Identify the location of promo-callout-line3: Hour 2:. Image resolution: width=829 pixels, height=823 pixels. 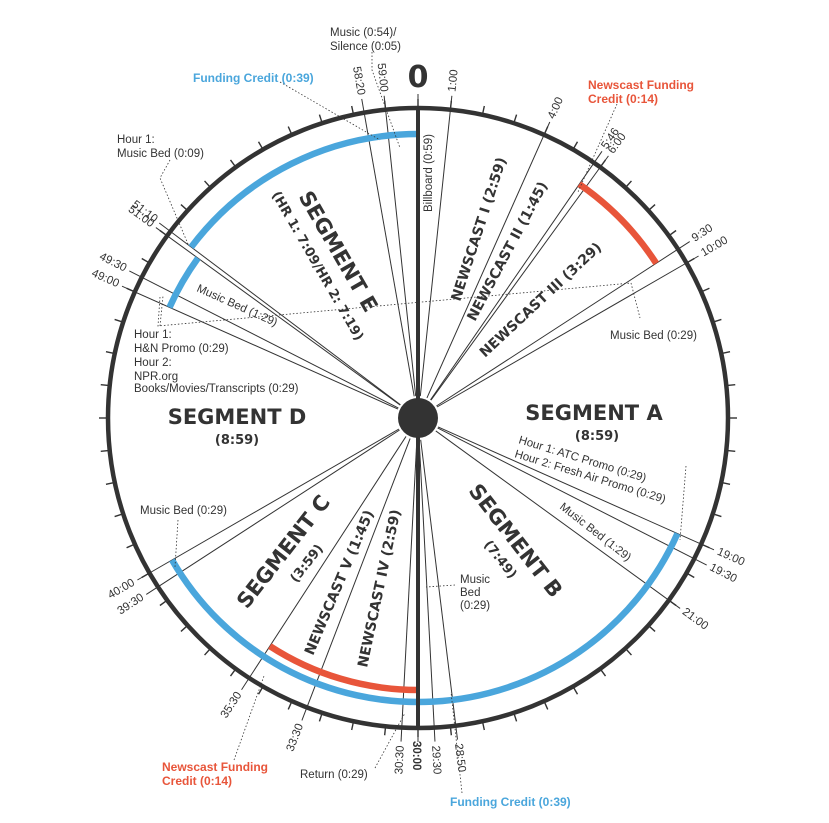
(153, 363).